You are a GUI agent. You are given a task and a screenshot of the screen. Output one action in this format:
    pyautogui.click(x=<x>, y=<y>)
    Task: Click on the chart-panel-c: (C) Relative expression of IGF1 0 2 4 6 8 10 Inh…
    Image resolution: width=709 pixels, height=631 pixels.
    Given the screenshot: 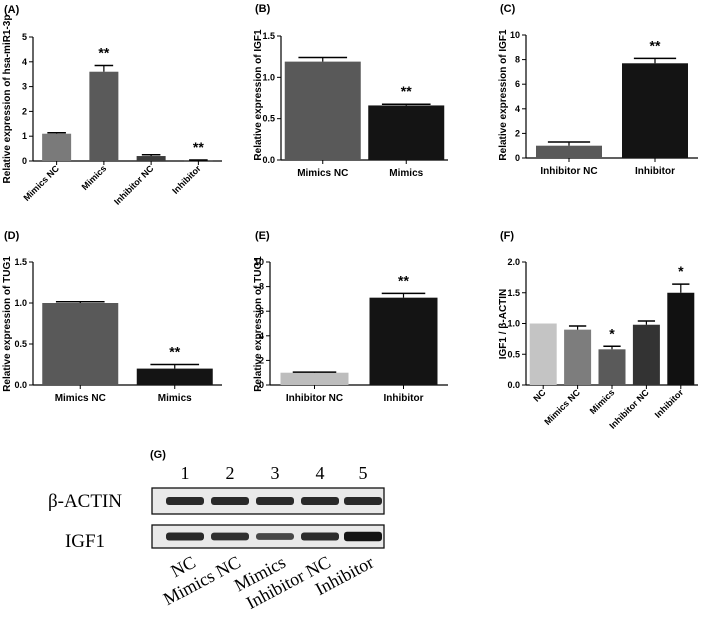 What is the action you would take?
    pyautogui.click(x=598, y=90)
    